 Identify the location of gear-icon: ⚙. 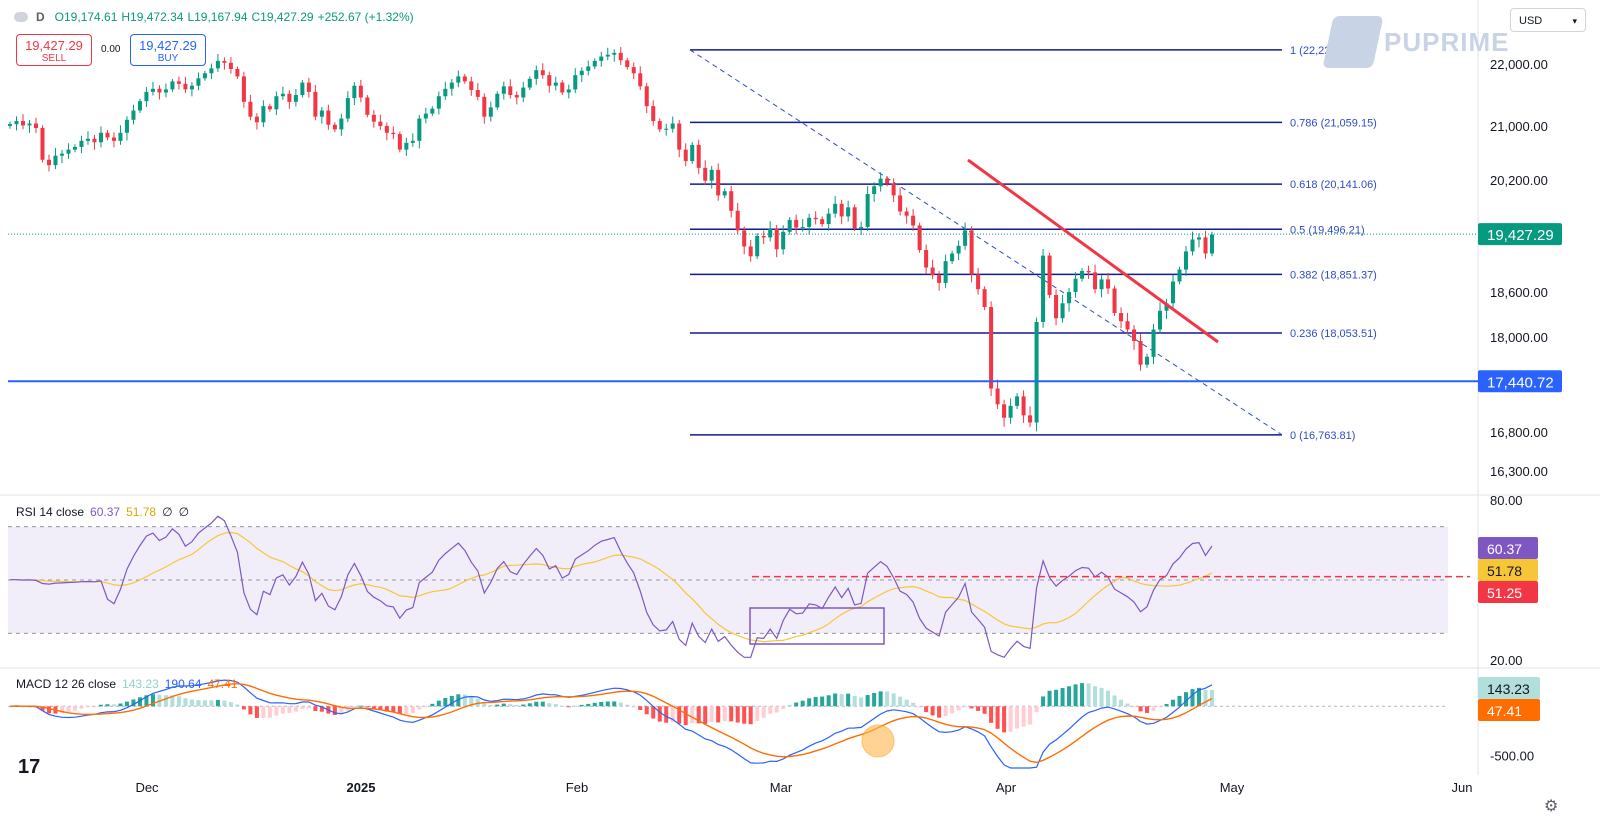
(1551, 806).